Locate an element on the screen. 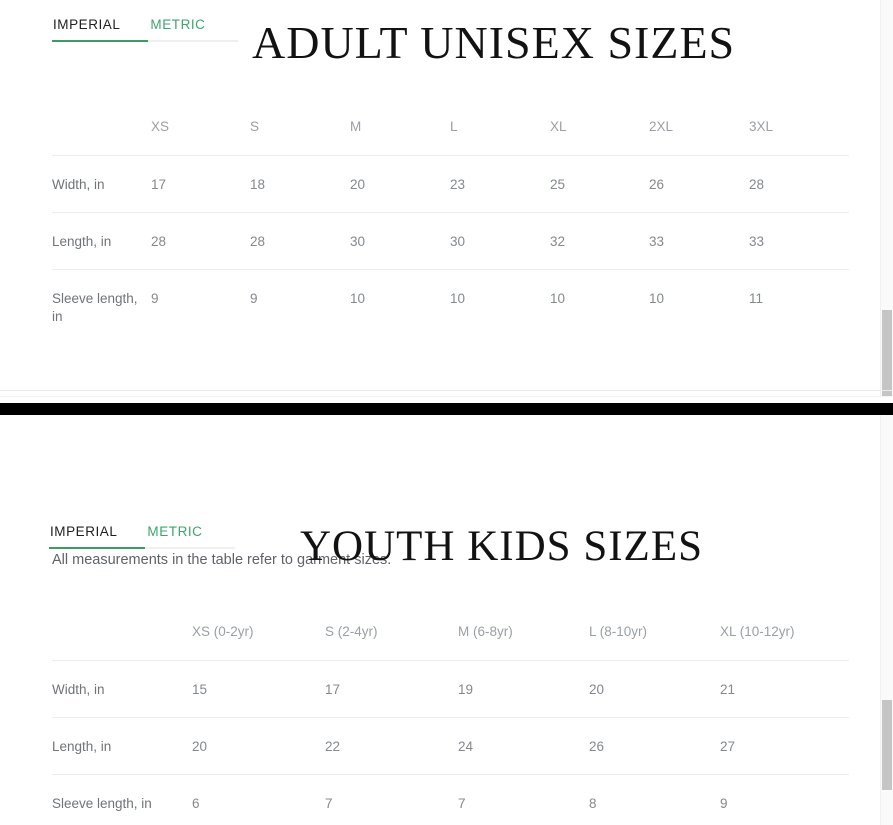  adult-col-header-l: L is located at coordinates (454, 126).